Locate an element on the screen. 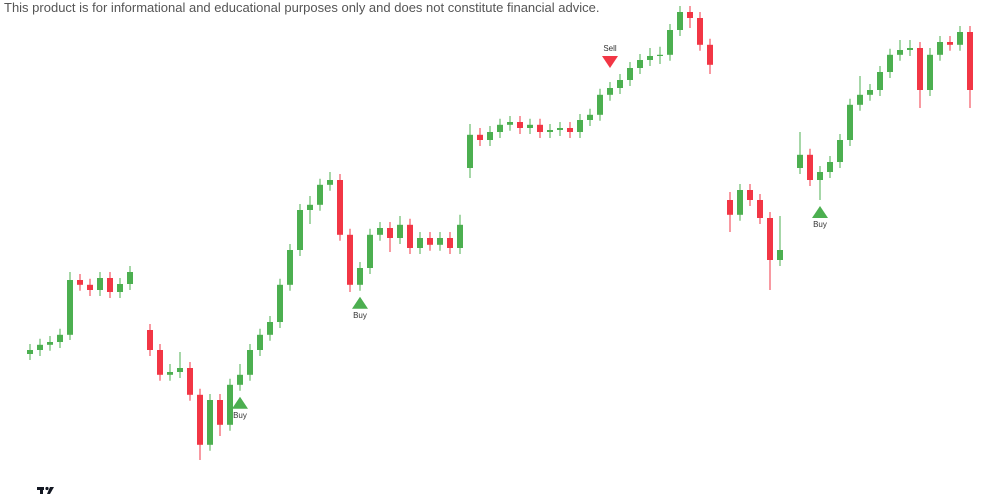 This screenshot has width=1005, height=502. signal-label: Sell is located at coordinates (610, 48).